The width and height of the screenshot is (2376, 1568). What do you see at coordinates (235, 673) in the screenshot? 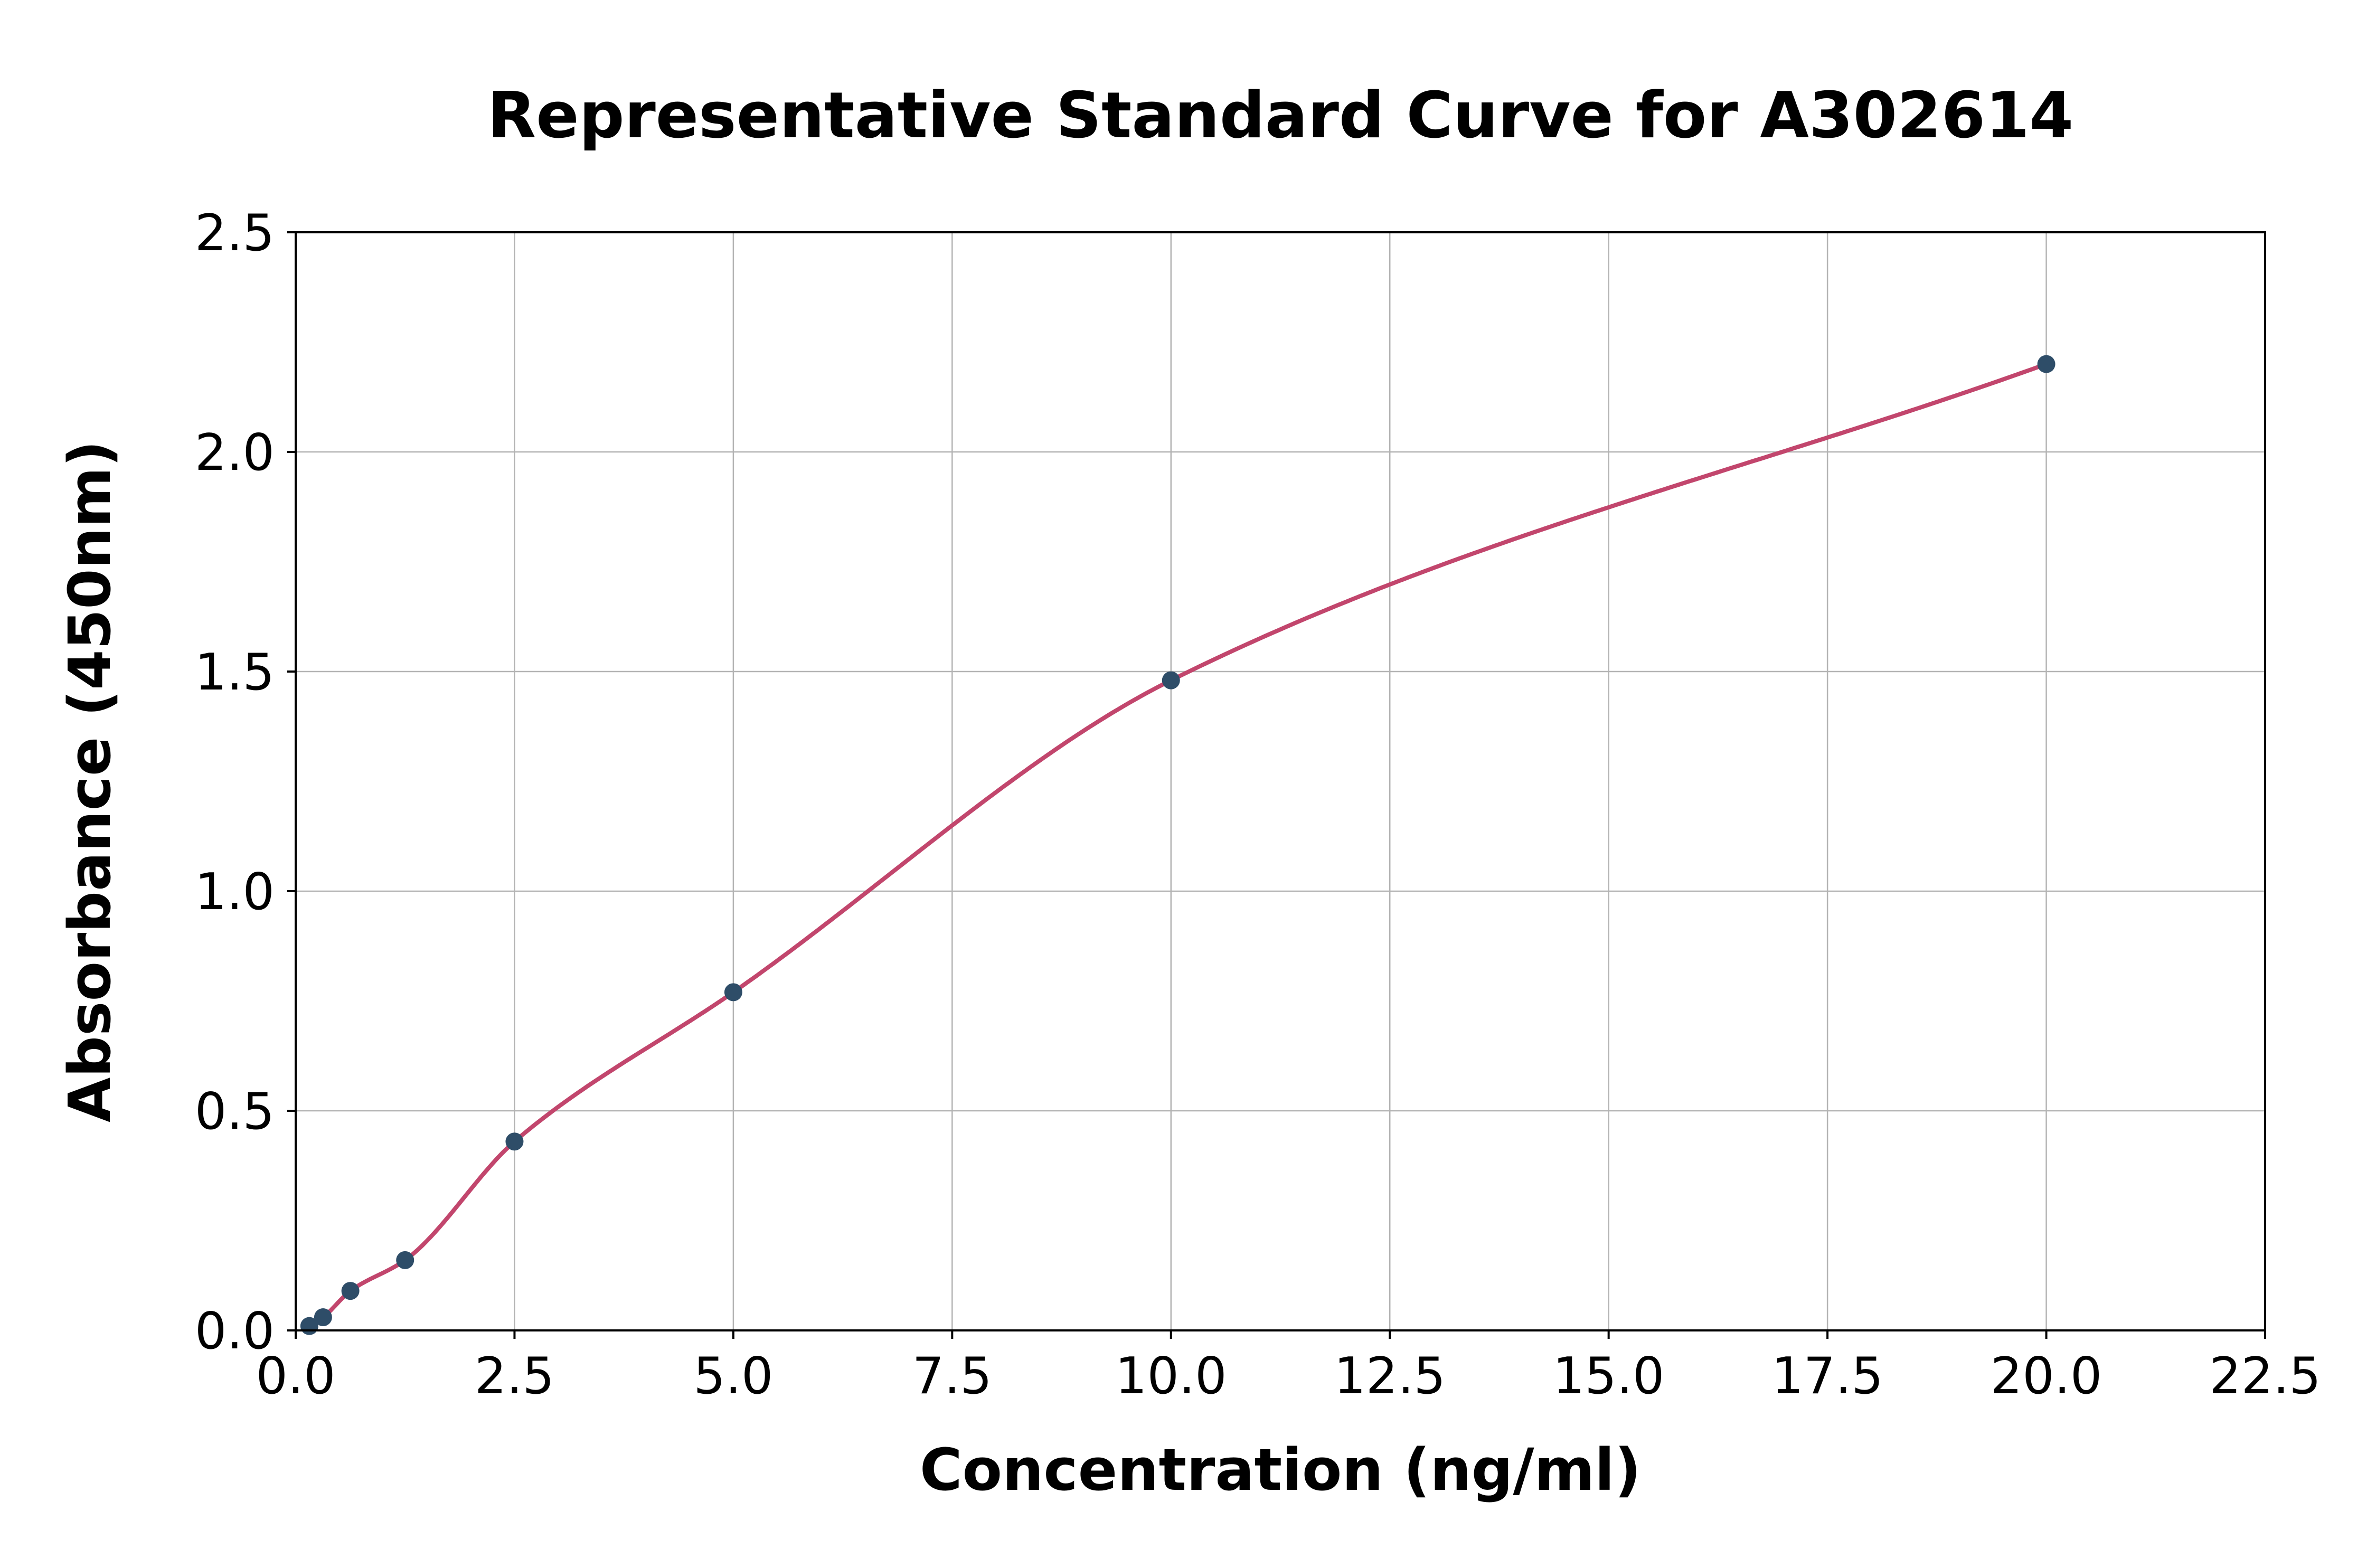
I see `y-tick-label: 1.5` at bounding box center [235, 673].